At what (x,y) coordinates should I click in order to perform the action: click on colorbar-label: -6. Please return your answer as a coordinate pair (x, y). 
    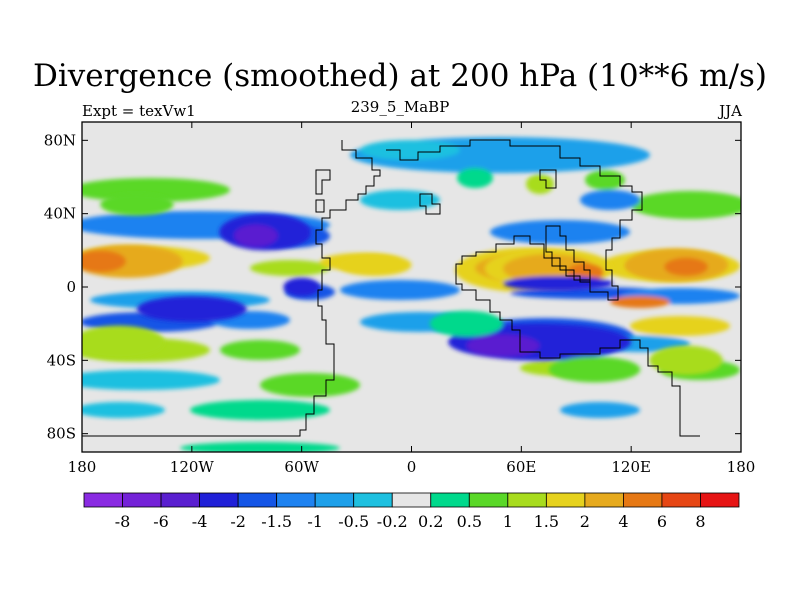
    Looking at the image, I should click on (161, 521).